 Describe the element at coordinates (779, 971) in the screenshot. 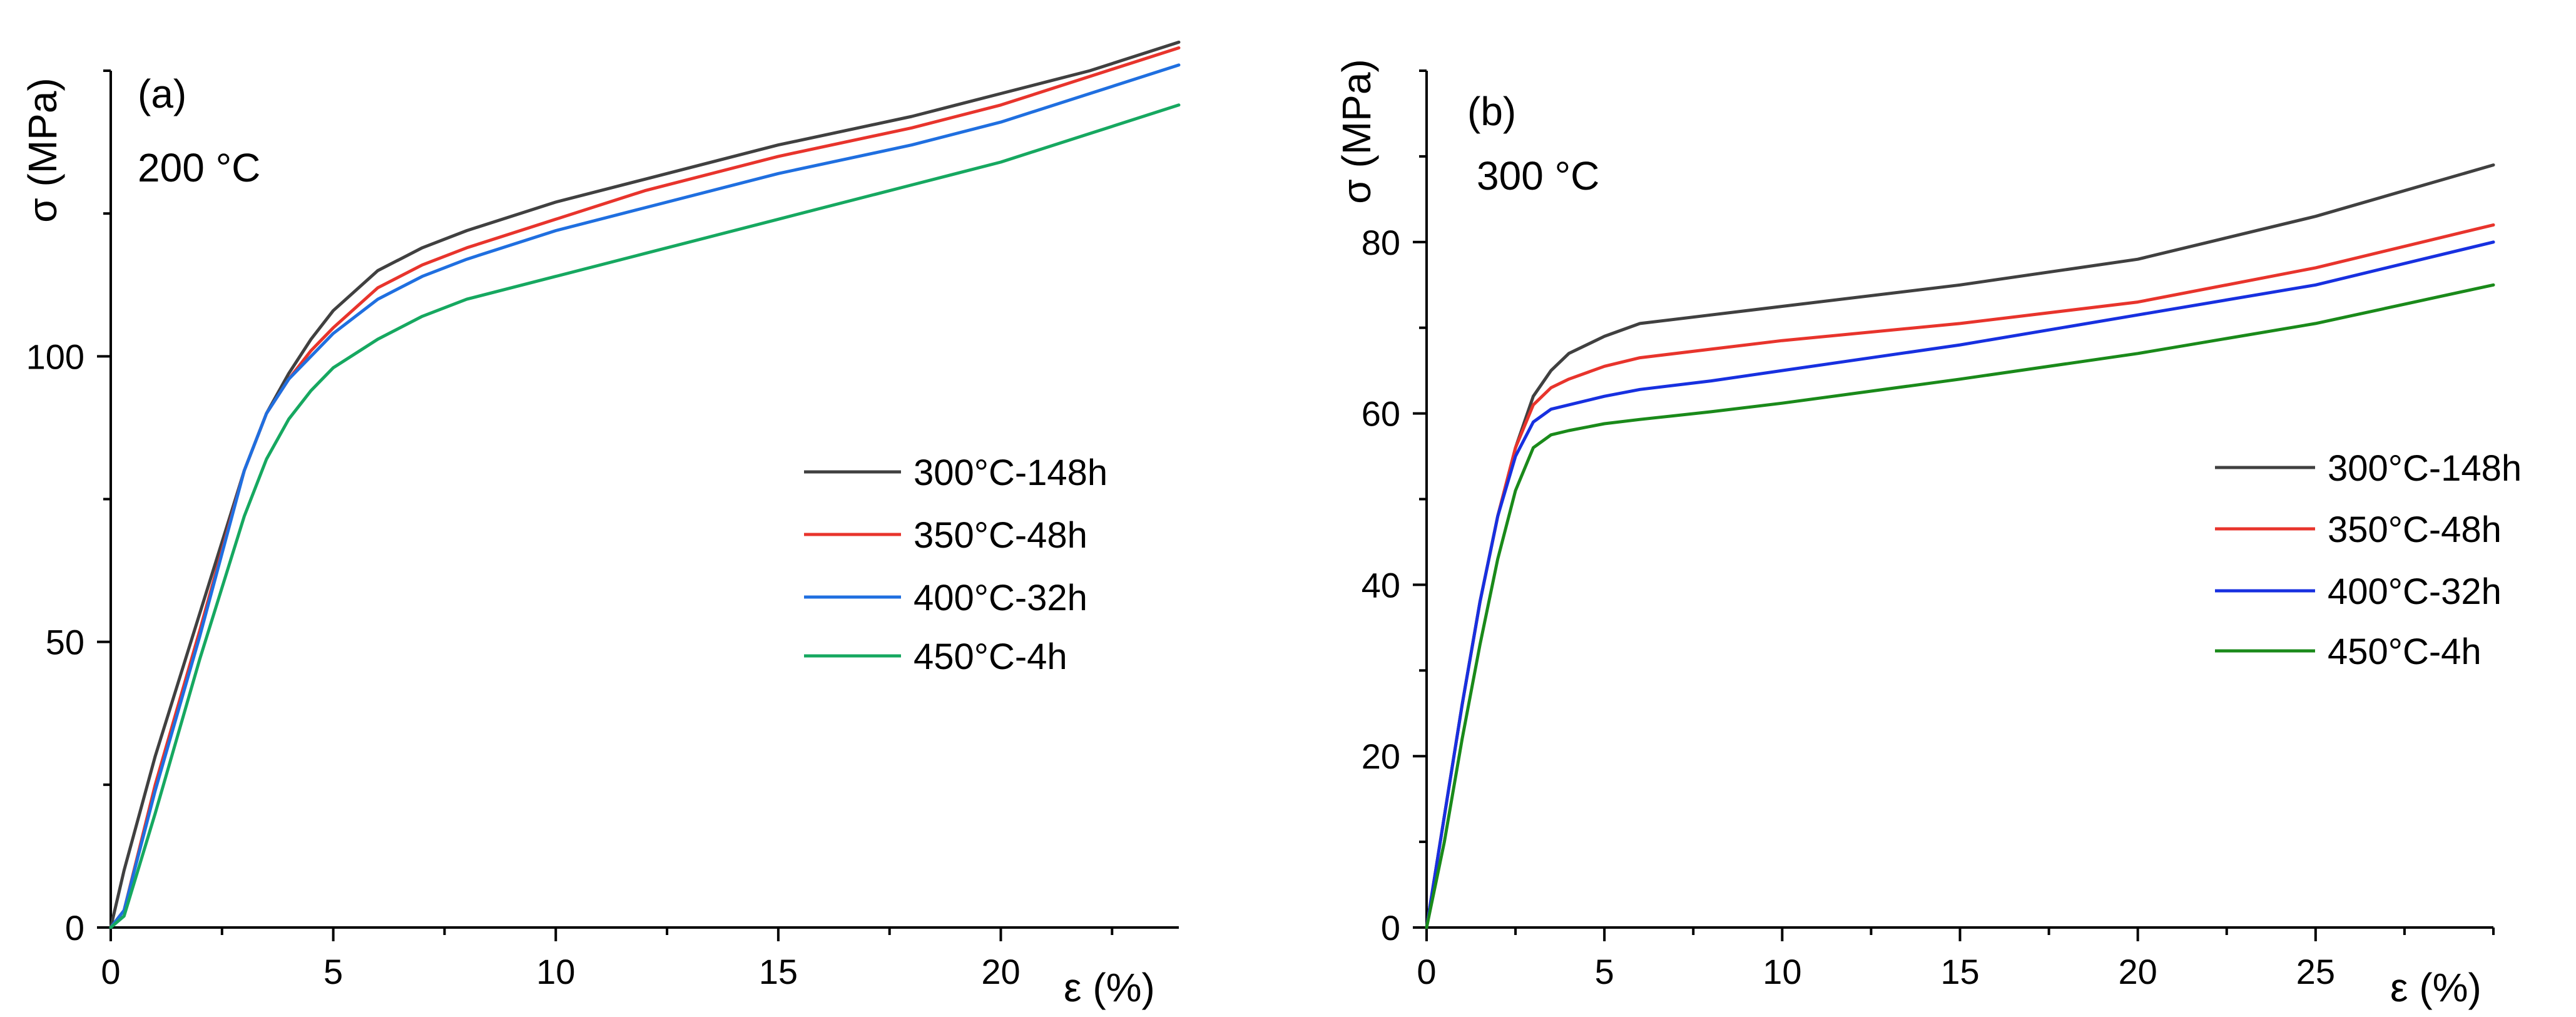

I see `x-tick-label-a-15: 15` at that location.